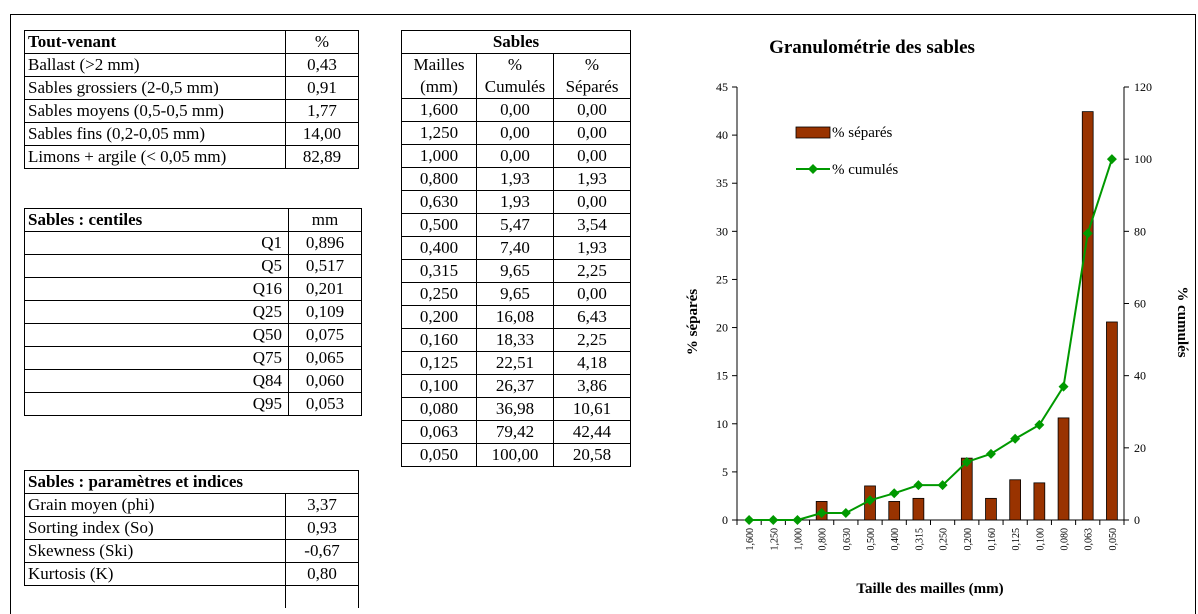  I want to click on y-tick-label: 45, so click(722, 87).